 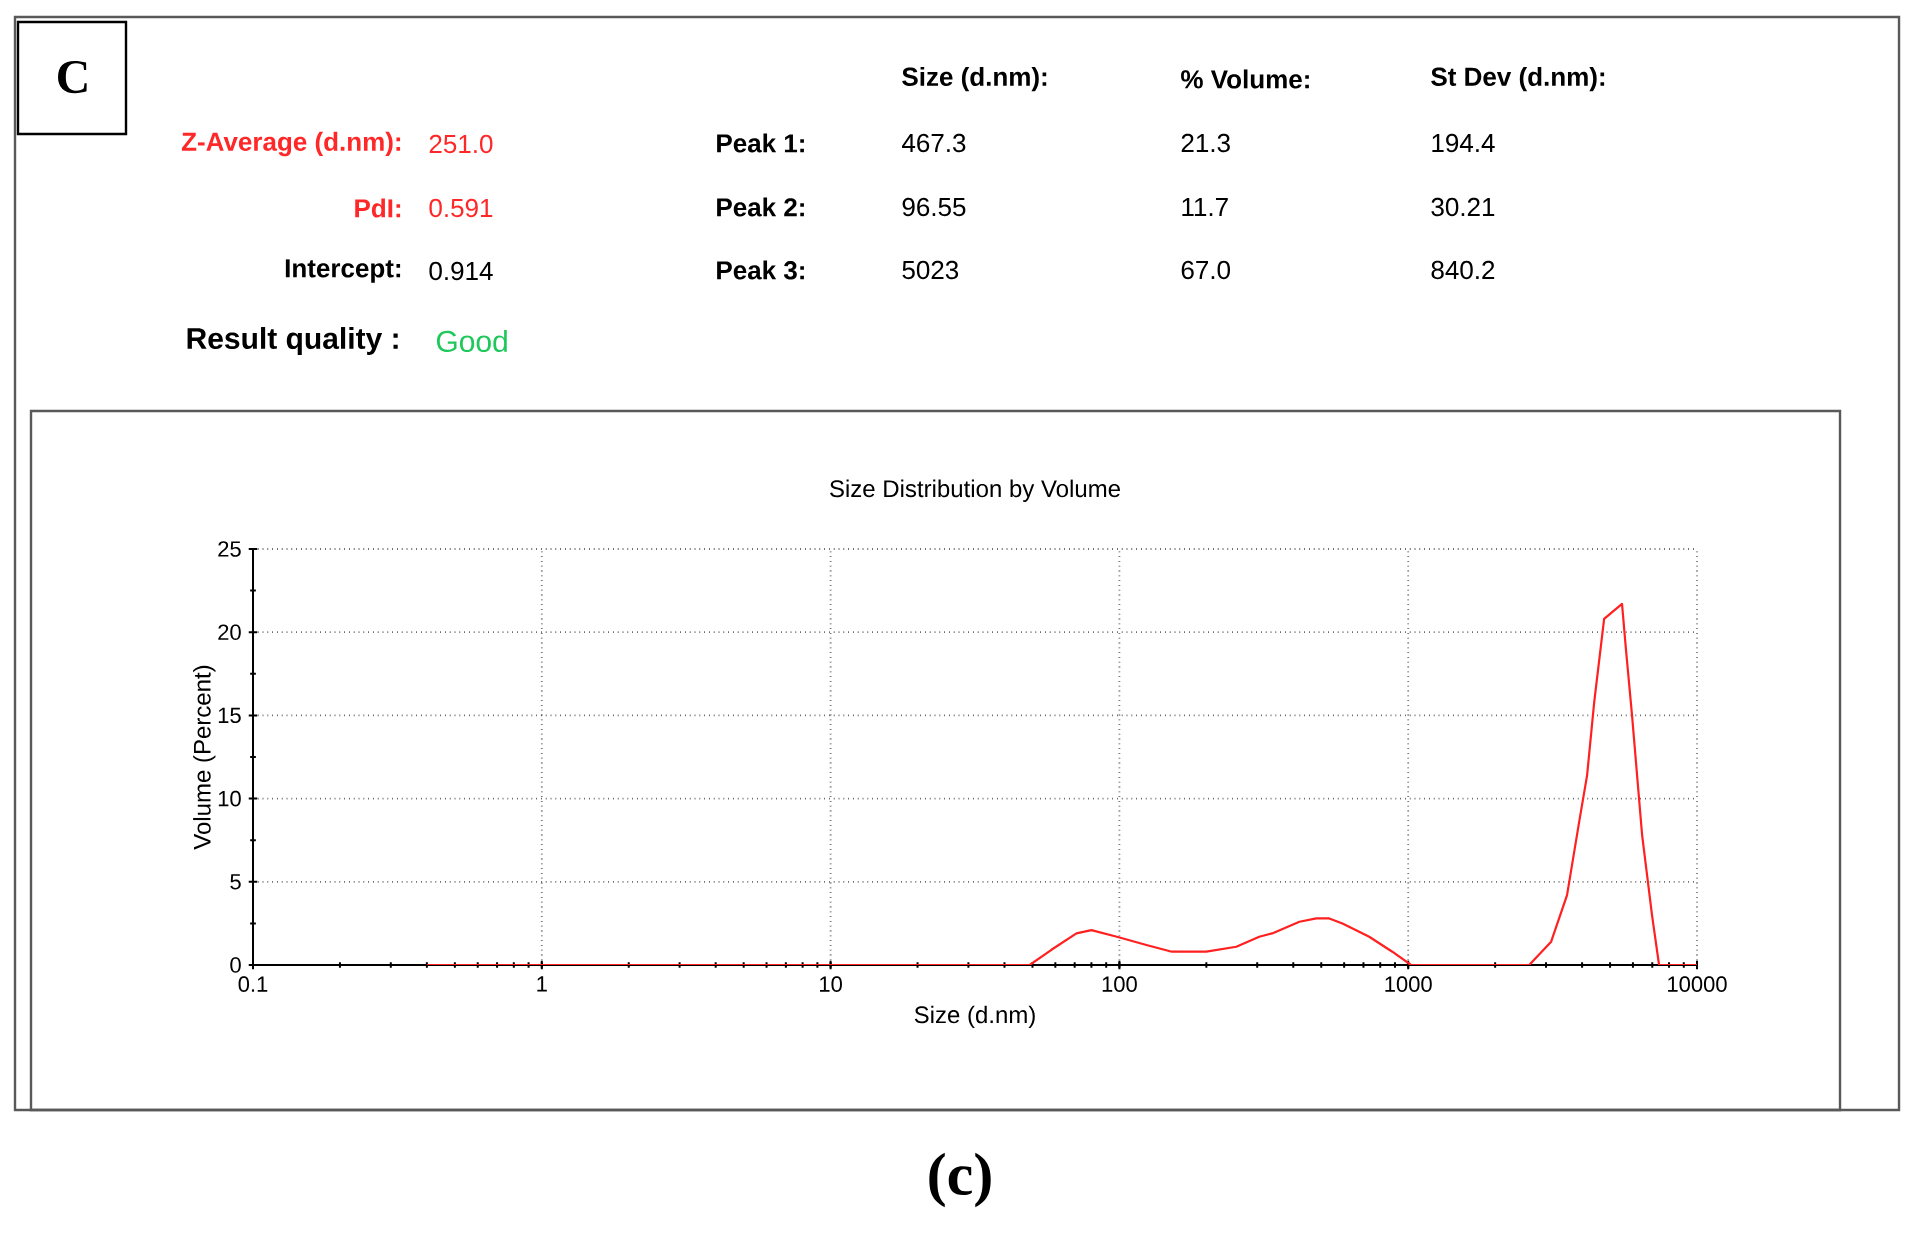 I want to click on text: 5023, so click(x=930, y=270).